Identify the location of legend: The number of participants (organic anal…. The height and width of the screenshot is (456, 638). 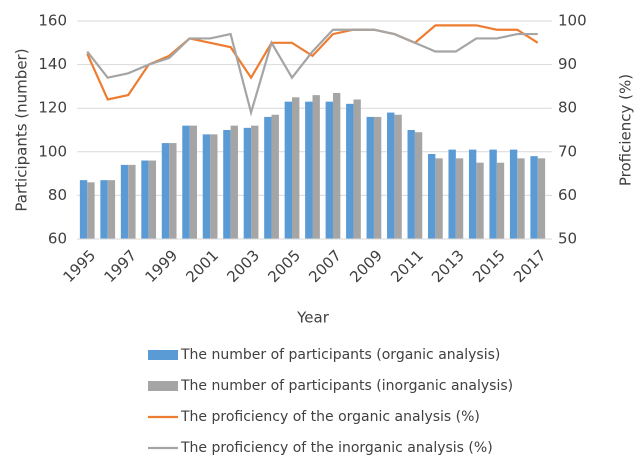
(330, 401).